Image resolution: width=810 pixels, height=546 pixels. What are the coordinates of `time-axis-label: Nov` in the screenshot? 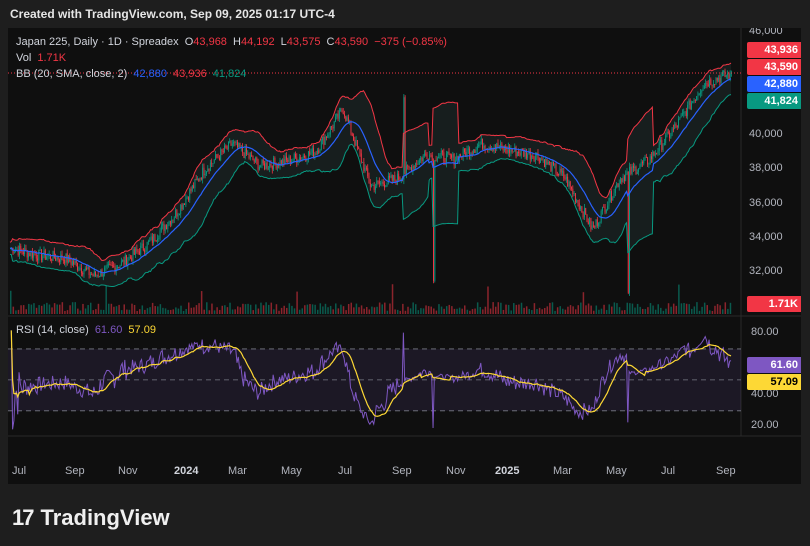 It's located at (128, 471).